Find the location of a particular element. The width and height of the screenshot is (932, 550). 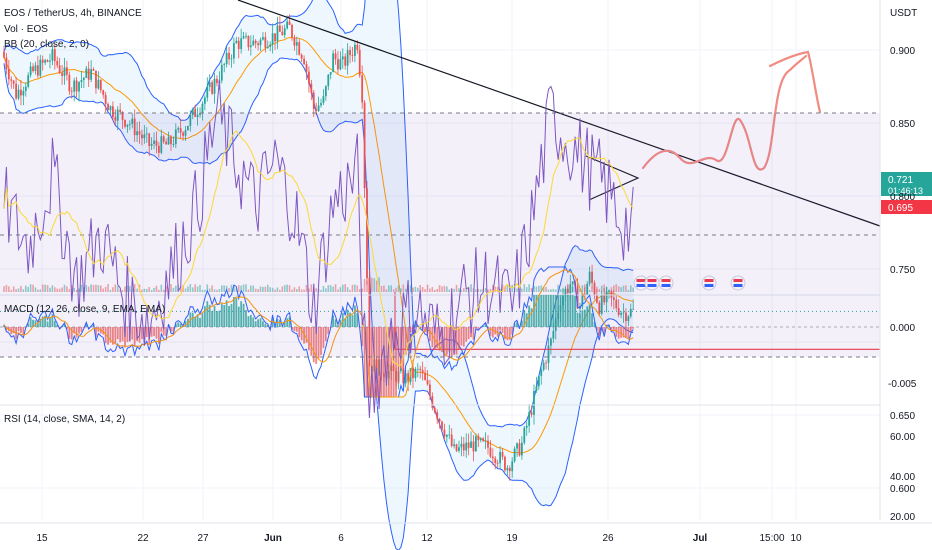

flag-stripe is located at coordinates (709, 285).